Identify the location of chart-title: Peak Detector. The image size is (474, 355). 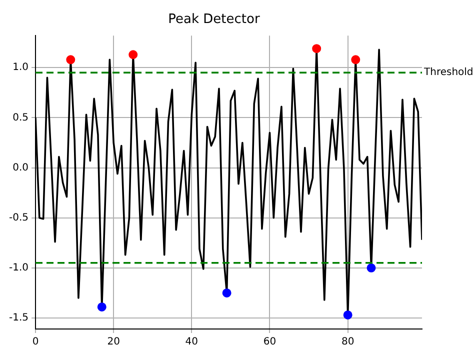
(214, 20).